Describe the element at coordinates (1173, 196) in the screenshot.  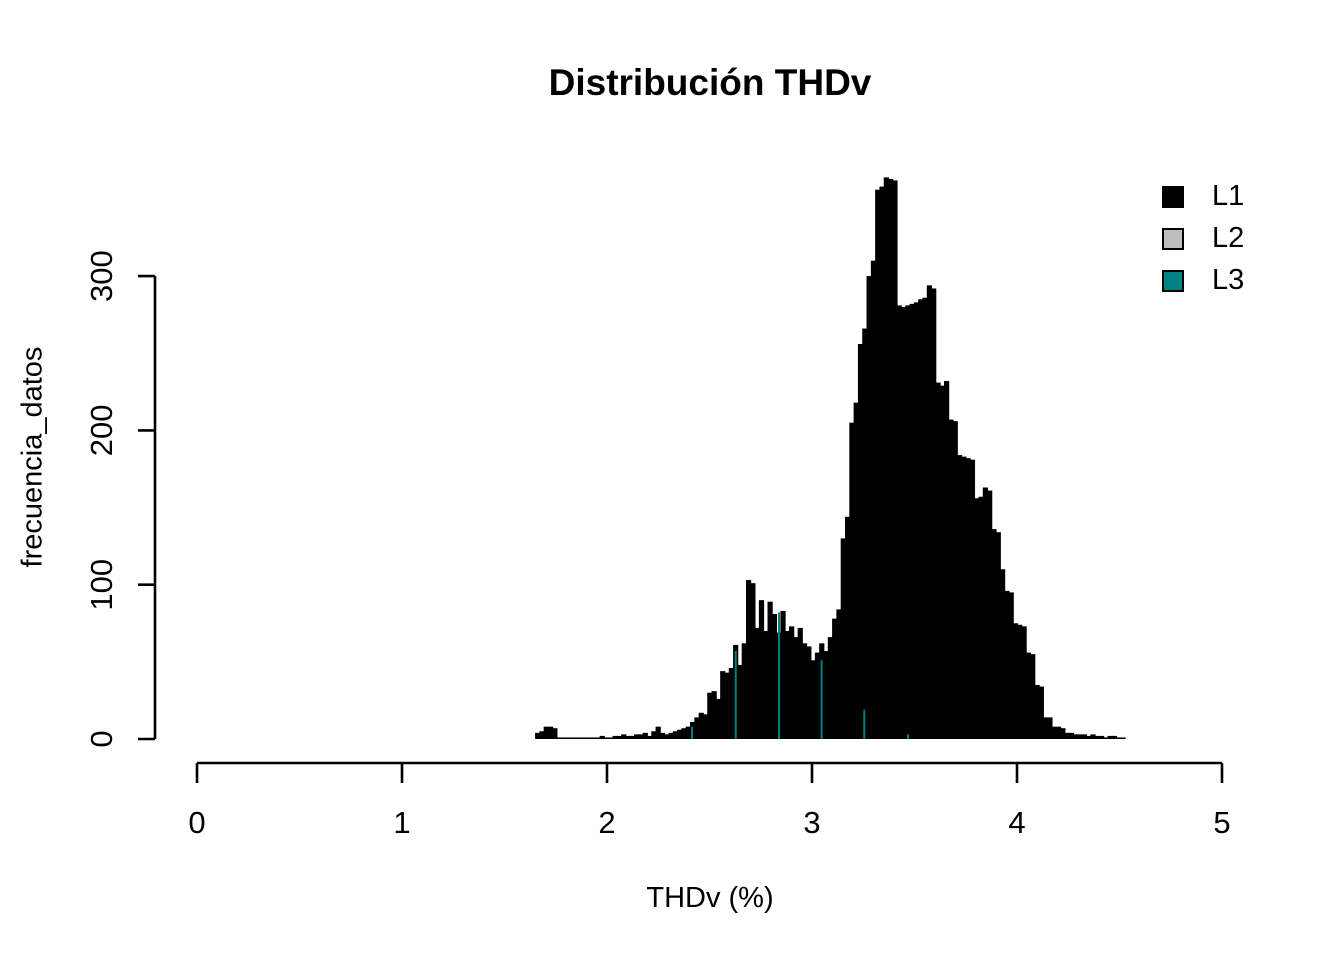
I see `legend-swatch-l1` at that location.